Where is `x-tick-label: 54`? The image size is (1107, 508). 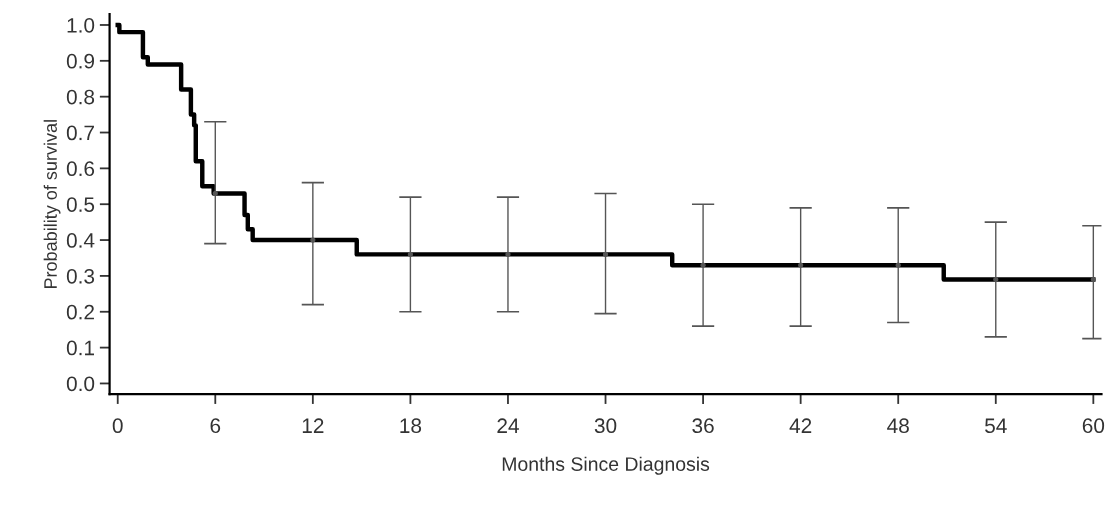 x-tick-label: 54 is located at coordinates (996, 426).